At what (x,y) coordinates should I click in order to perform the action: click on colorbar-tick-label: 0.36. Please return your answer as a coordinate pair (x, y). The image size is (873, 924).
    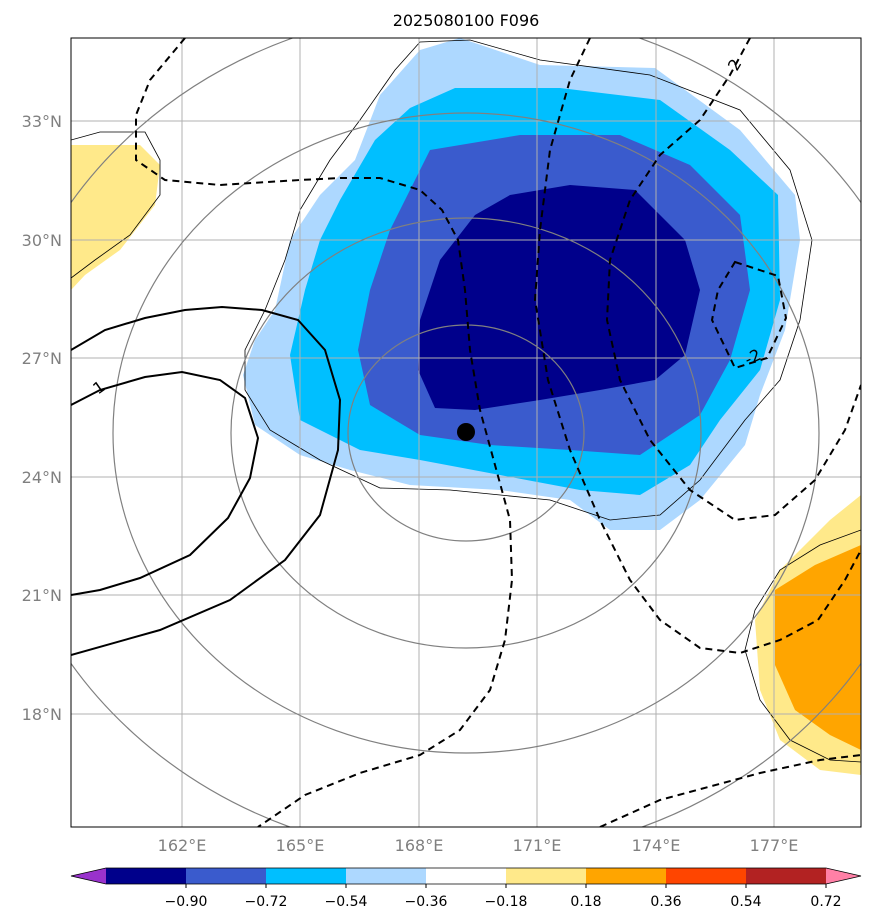
    Looking at the image, I should click on (665, 902).